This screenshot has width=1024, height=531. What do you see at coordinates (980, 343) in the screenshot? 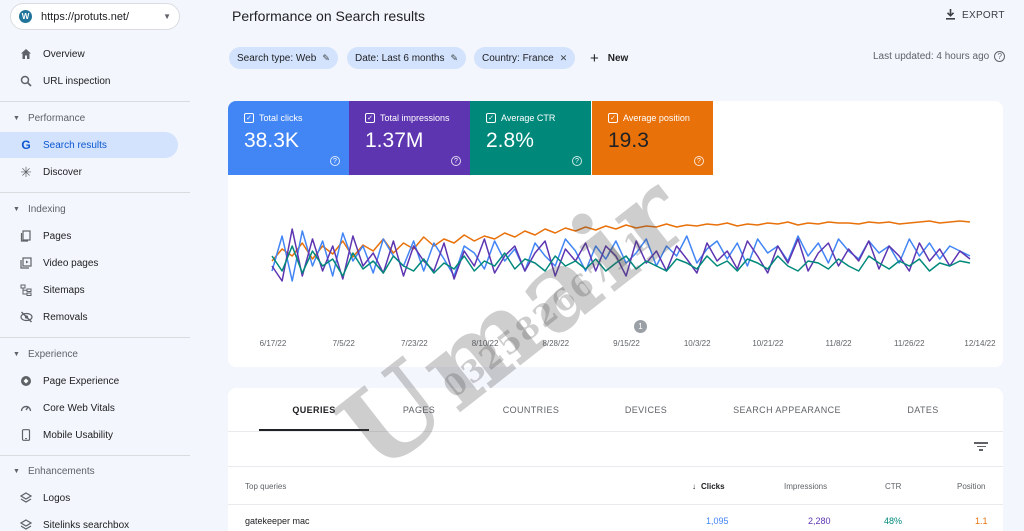
I see `x-tick-label: 12/14/22` at bounding box center [980, 343].